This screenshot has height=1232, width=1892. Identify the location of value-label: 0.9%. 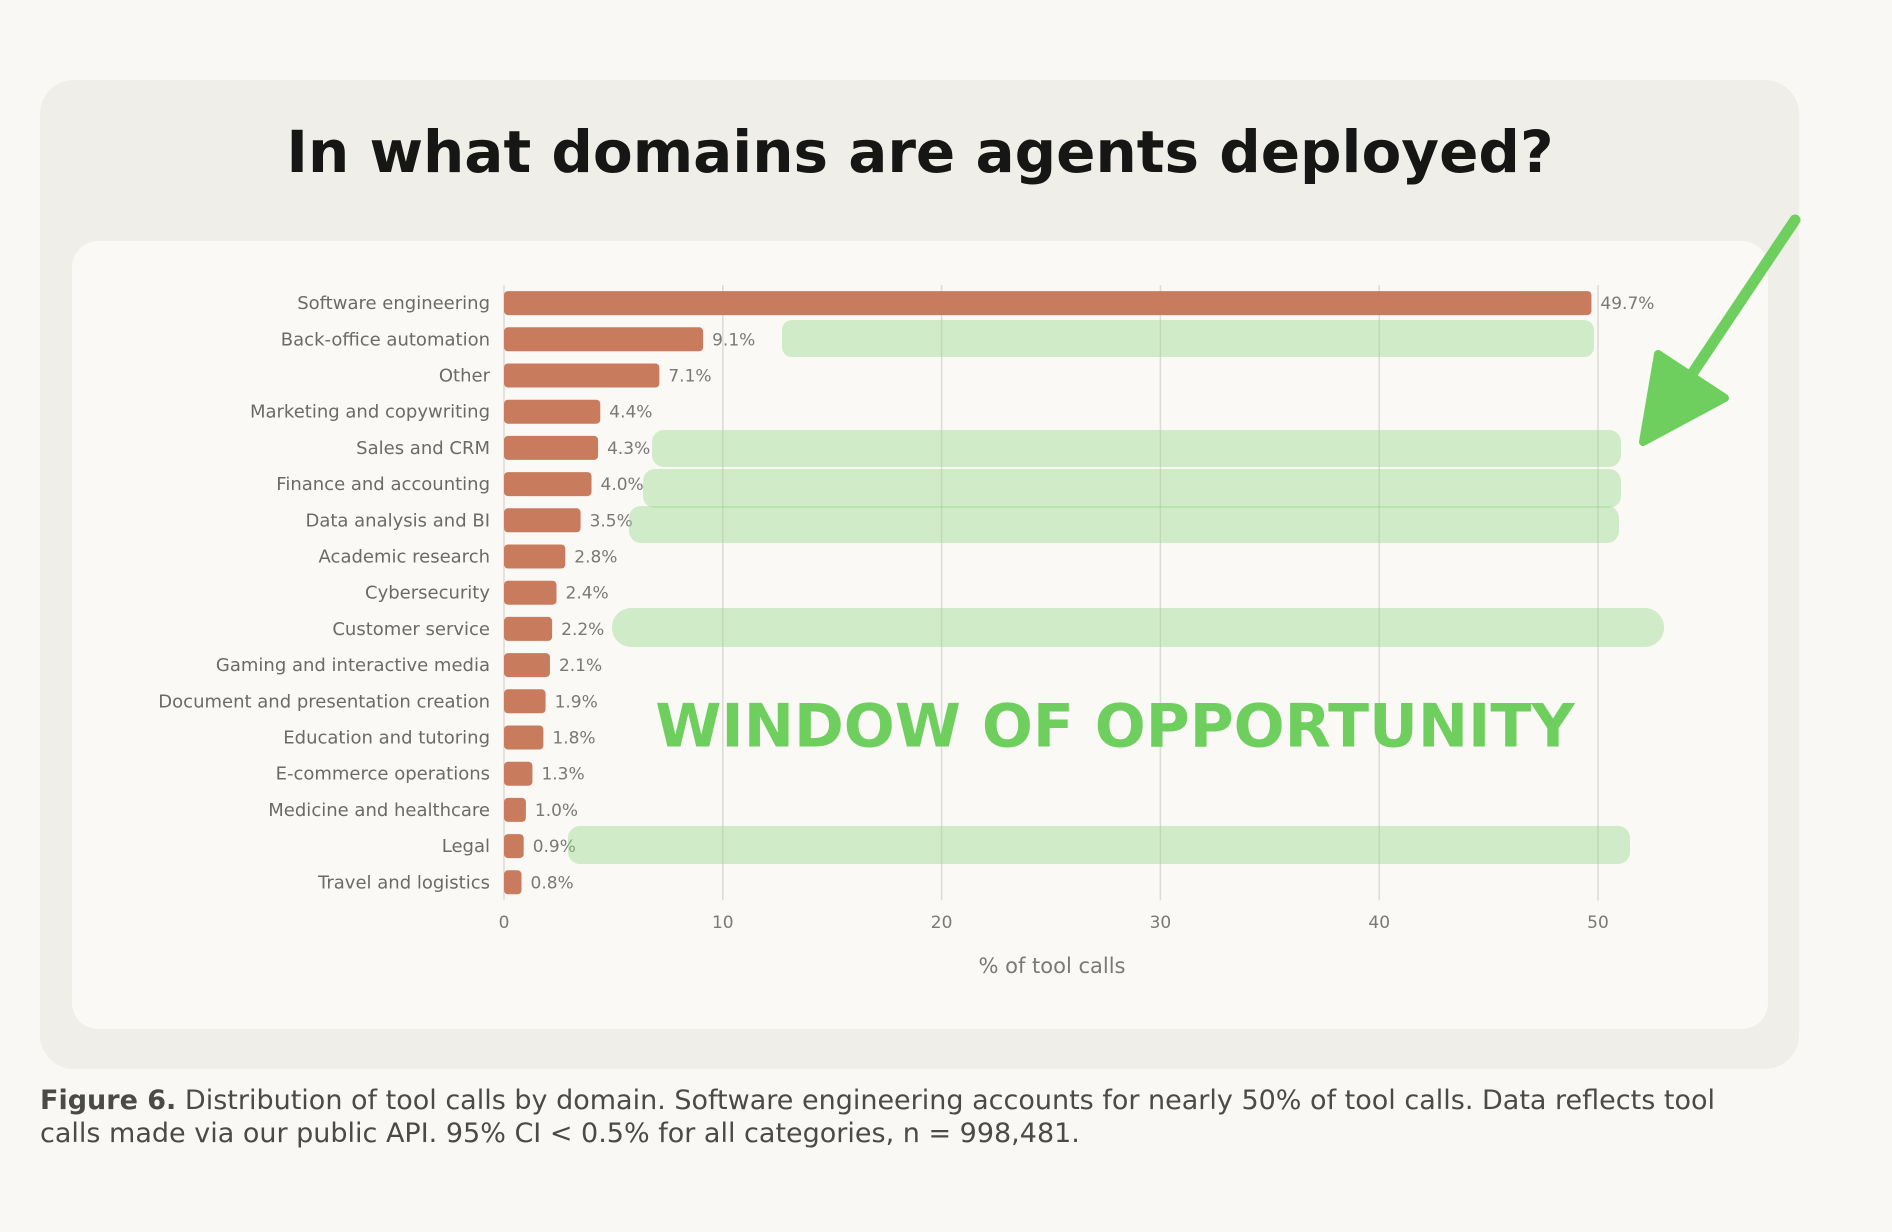
(554, 847).